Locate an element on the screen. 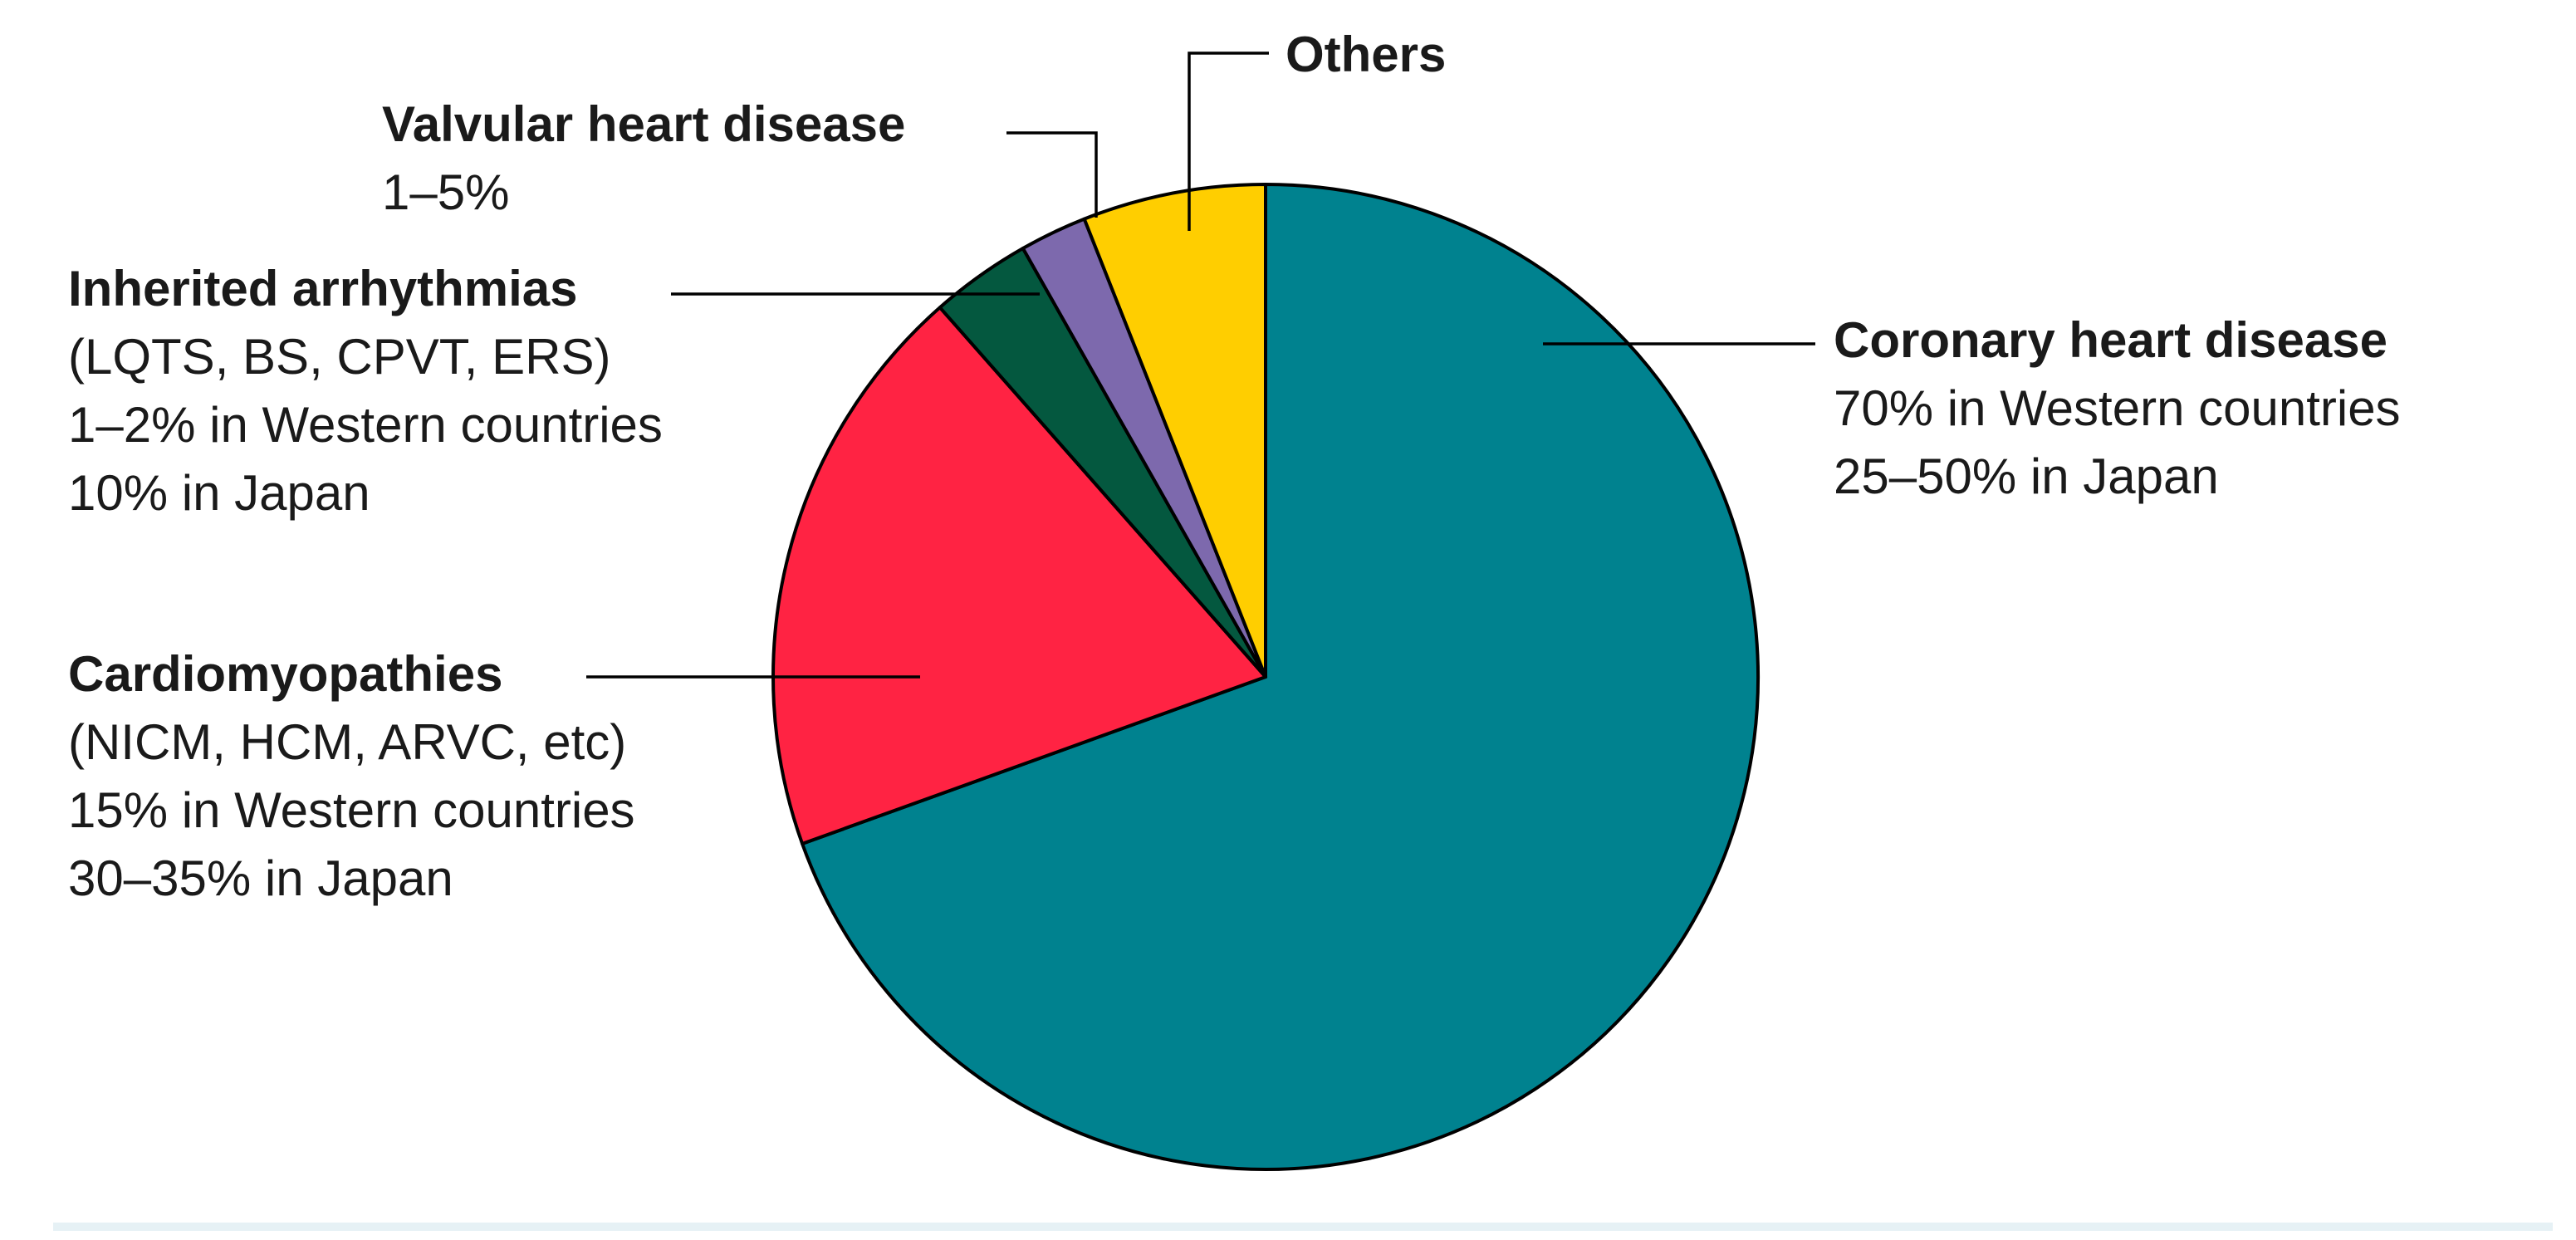 The image size is (2576, 1240). label-cardiomyopathies-detail-1: (NICM, HCM, ARVC, etc) is located at coordinates (347, 742).